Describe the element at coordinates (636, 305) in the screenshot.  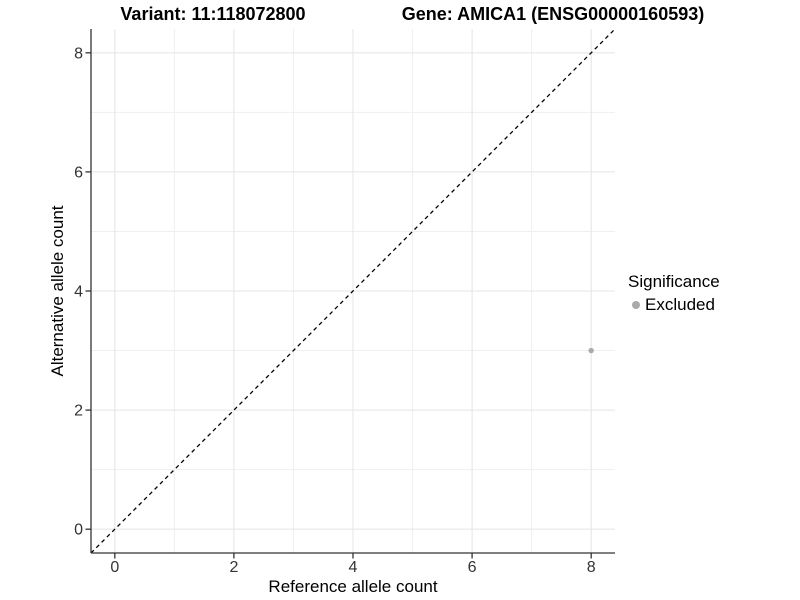
I see `excluded-point-icon` at that location.